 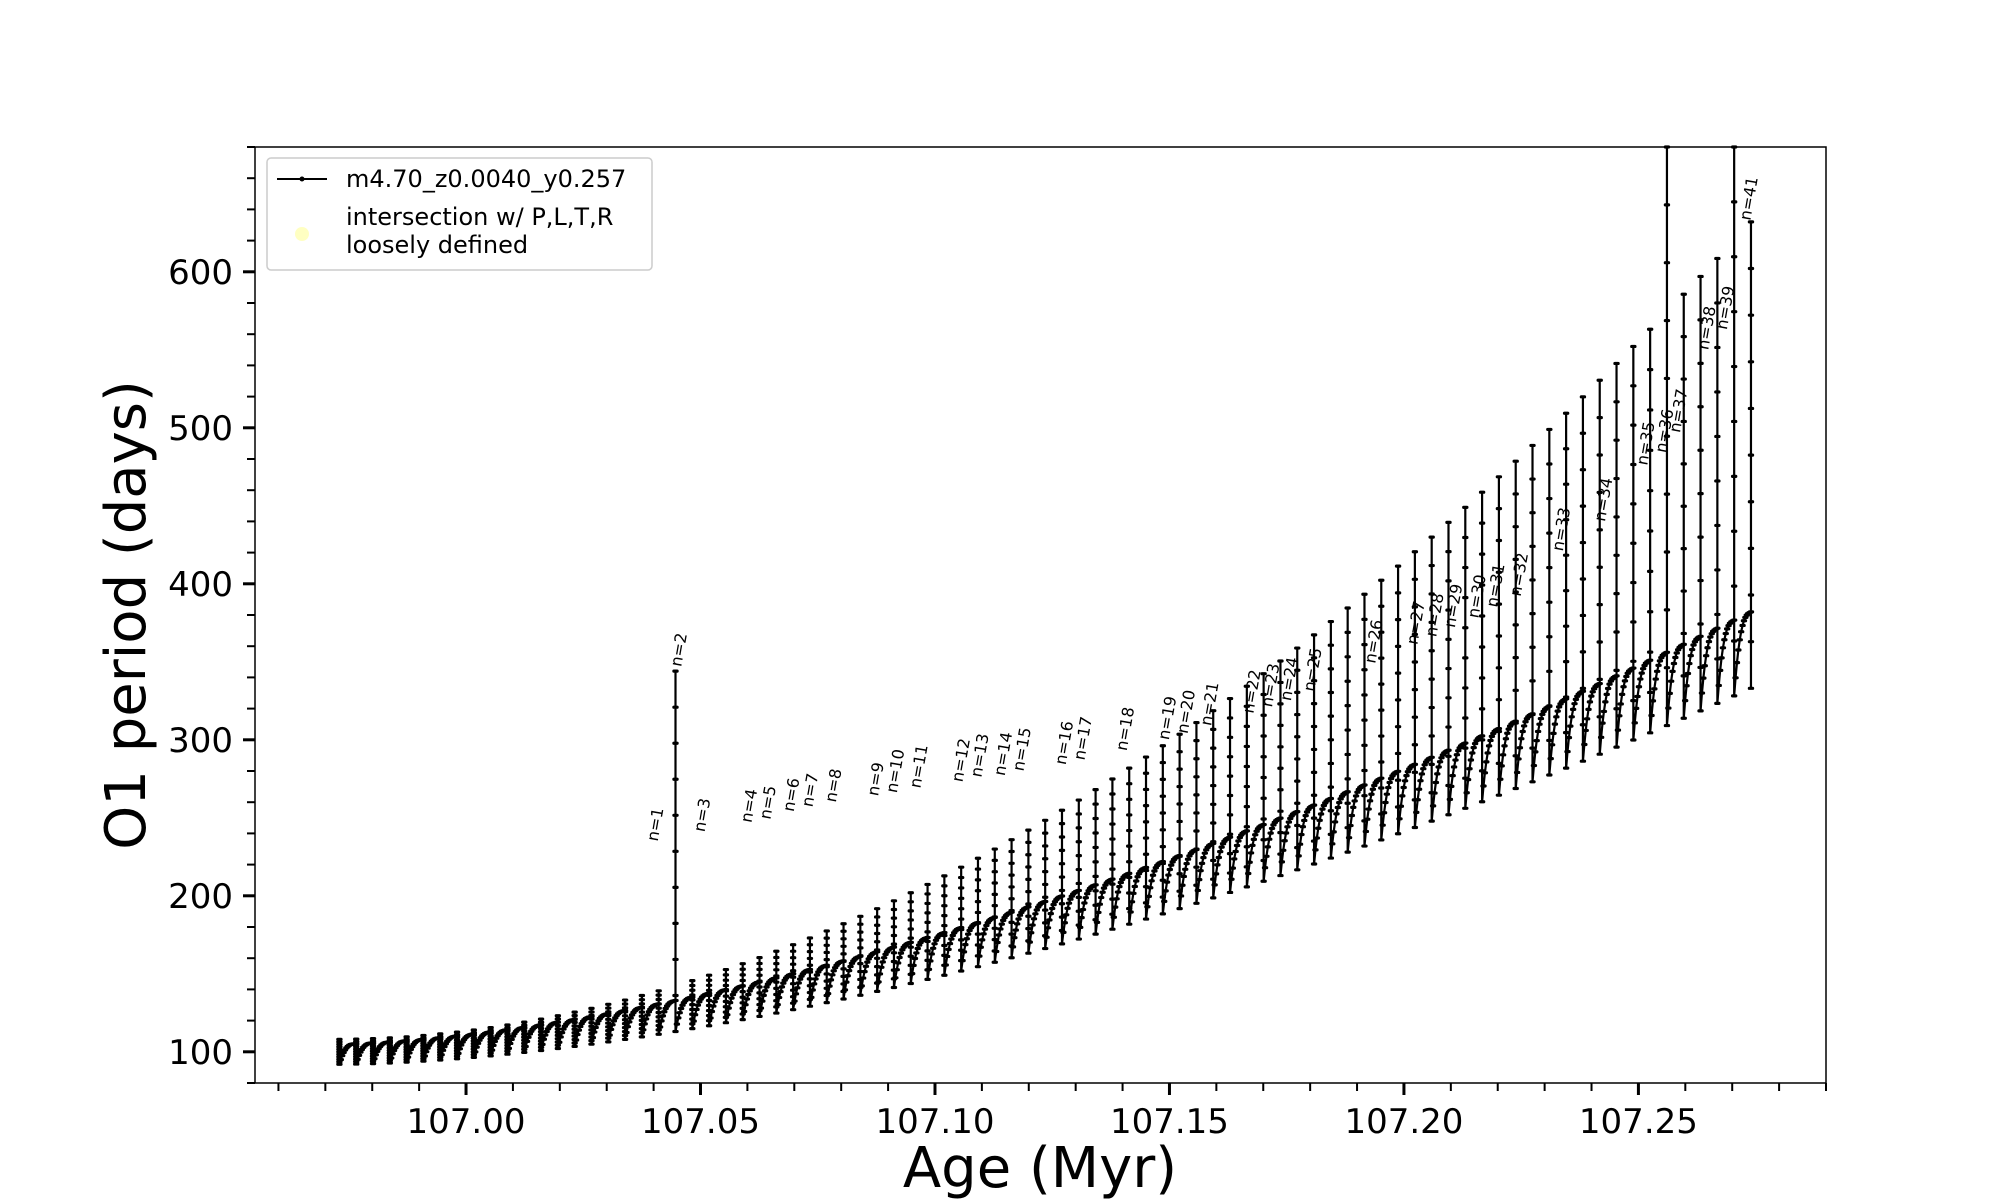 What do you see at coordinates (466, 1122) in the screenshot?
I see `x-tick-label: 107.00` at bounding box center [466, 1122].